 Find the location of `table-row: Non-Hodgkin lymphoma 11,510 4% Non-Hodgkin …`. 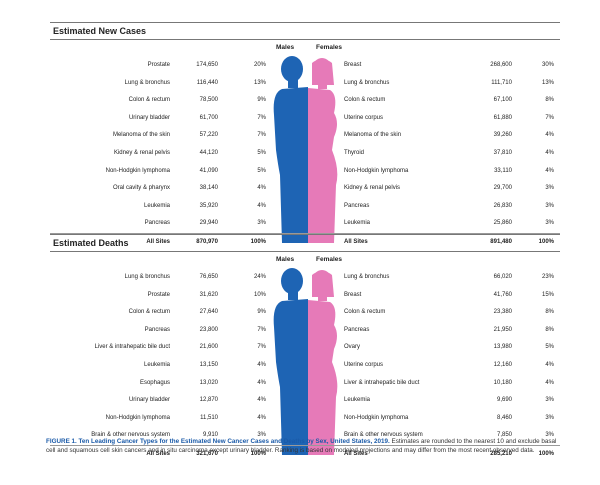

table-row: Non-Hodgkin lymphoma 11,510 4% Non-Hodgkin … is located at coordinates (305, 419).